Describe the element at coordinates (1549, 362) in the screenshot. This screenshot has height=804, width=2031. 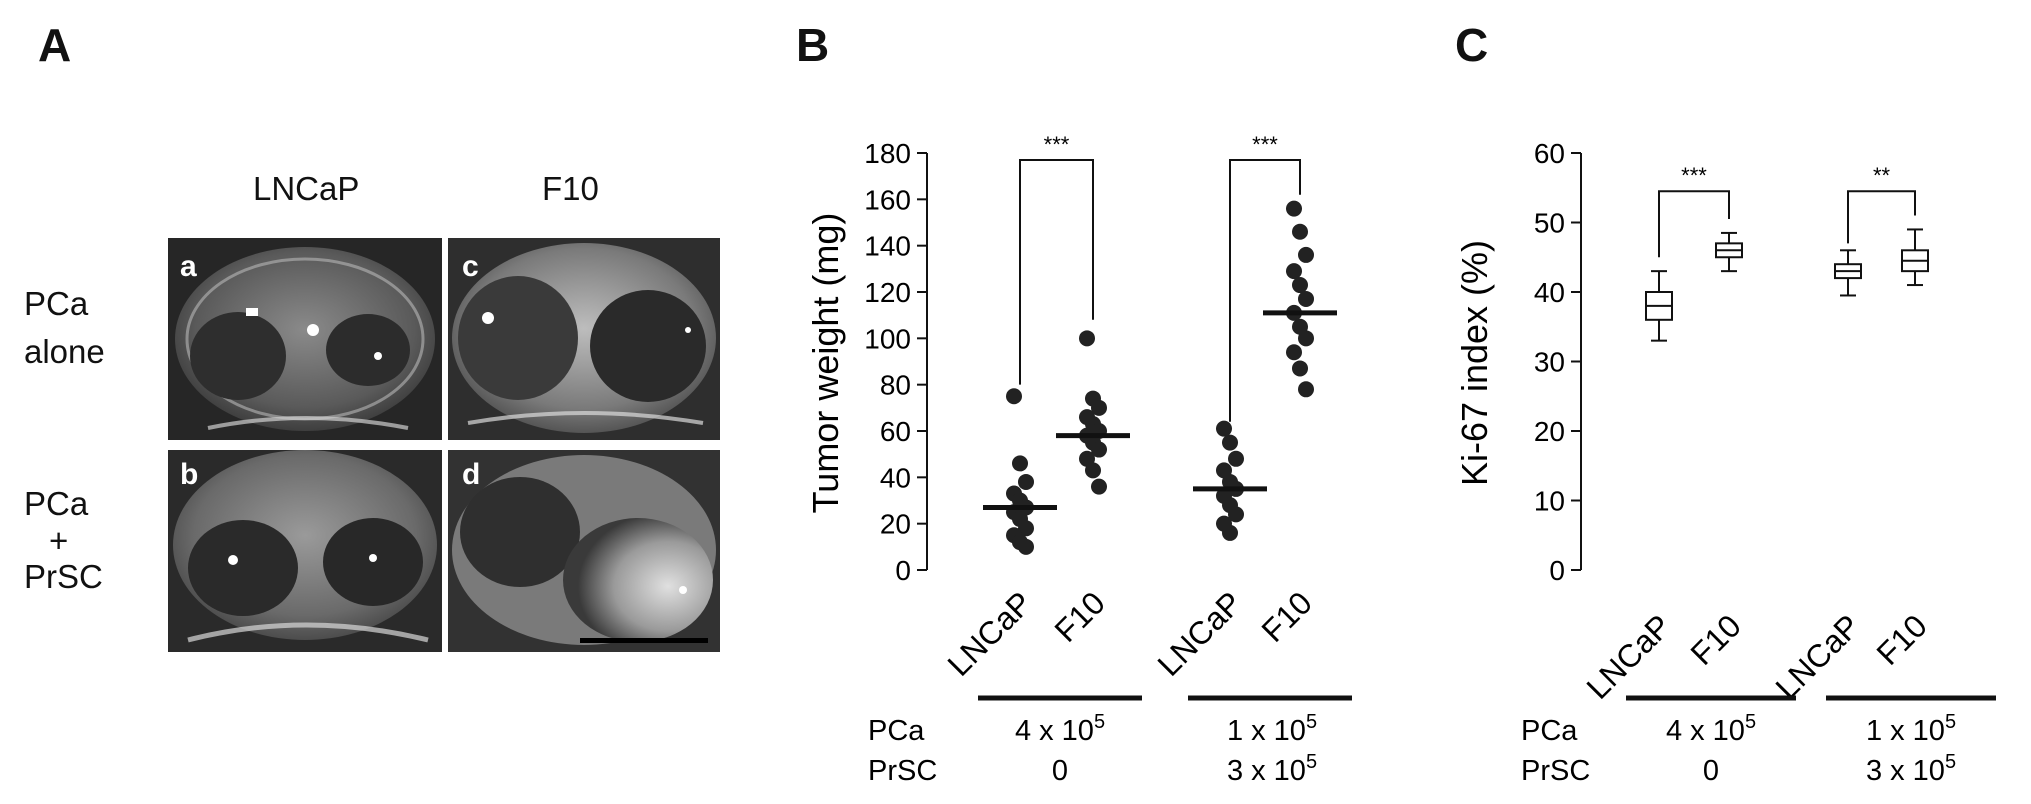
I see `y-tick-label: 30` at that location.